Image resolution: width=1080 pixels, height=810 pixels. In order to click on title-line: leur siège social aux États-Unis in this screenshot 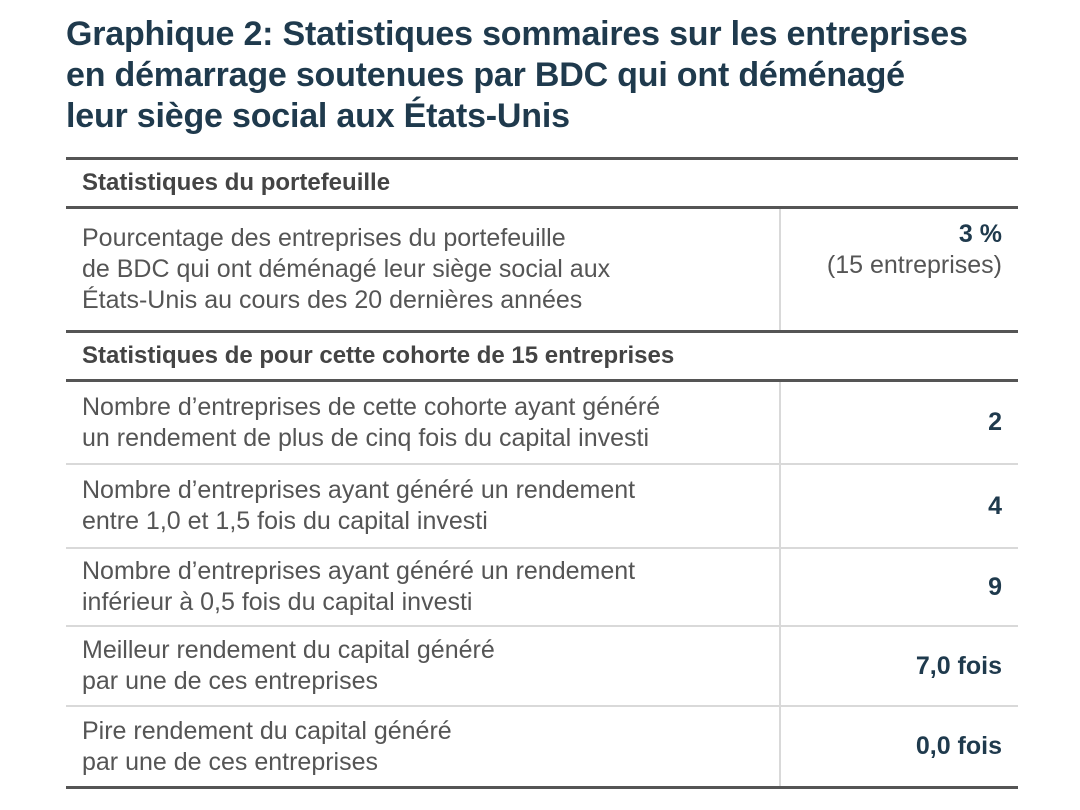, I will do `click(318, 116)`.